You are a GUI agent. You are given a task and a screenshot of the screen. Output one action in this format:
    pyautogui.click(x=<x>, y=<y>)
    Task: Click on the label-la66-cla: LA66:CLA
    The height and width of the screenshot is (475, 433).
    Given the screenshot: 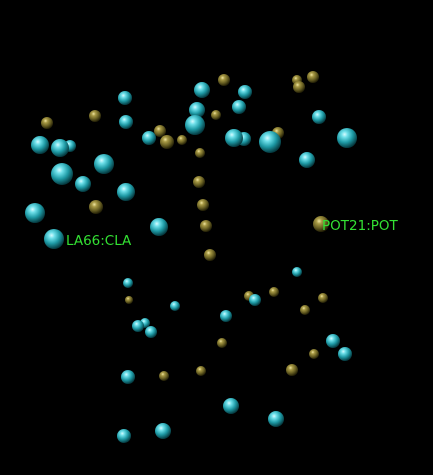 What is the action you would take?
    pyautogui.click(x=99, y=241)
    